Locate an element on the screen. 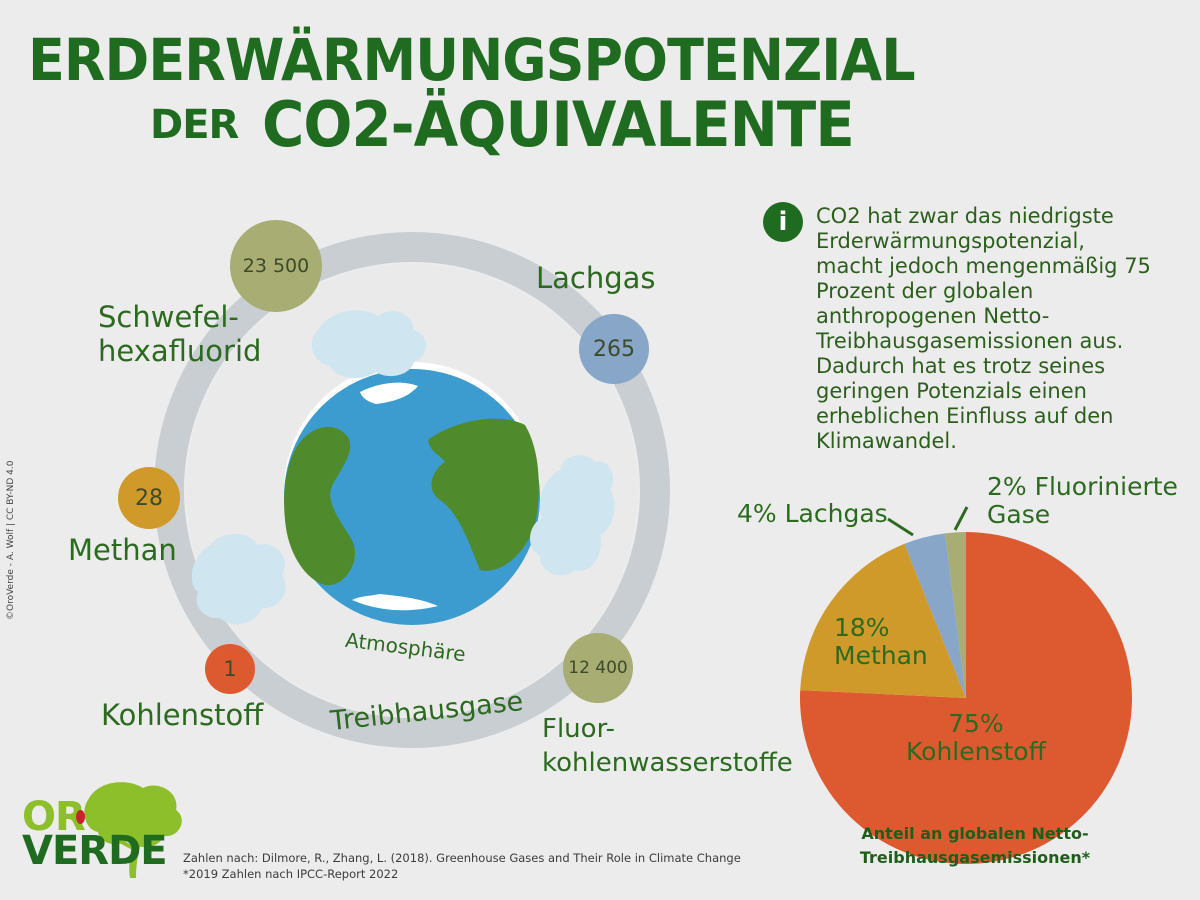 The height and width of the screenshot is (900, 1200). page-title-line2-prefix: DER is located at coordinates (194, 125).